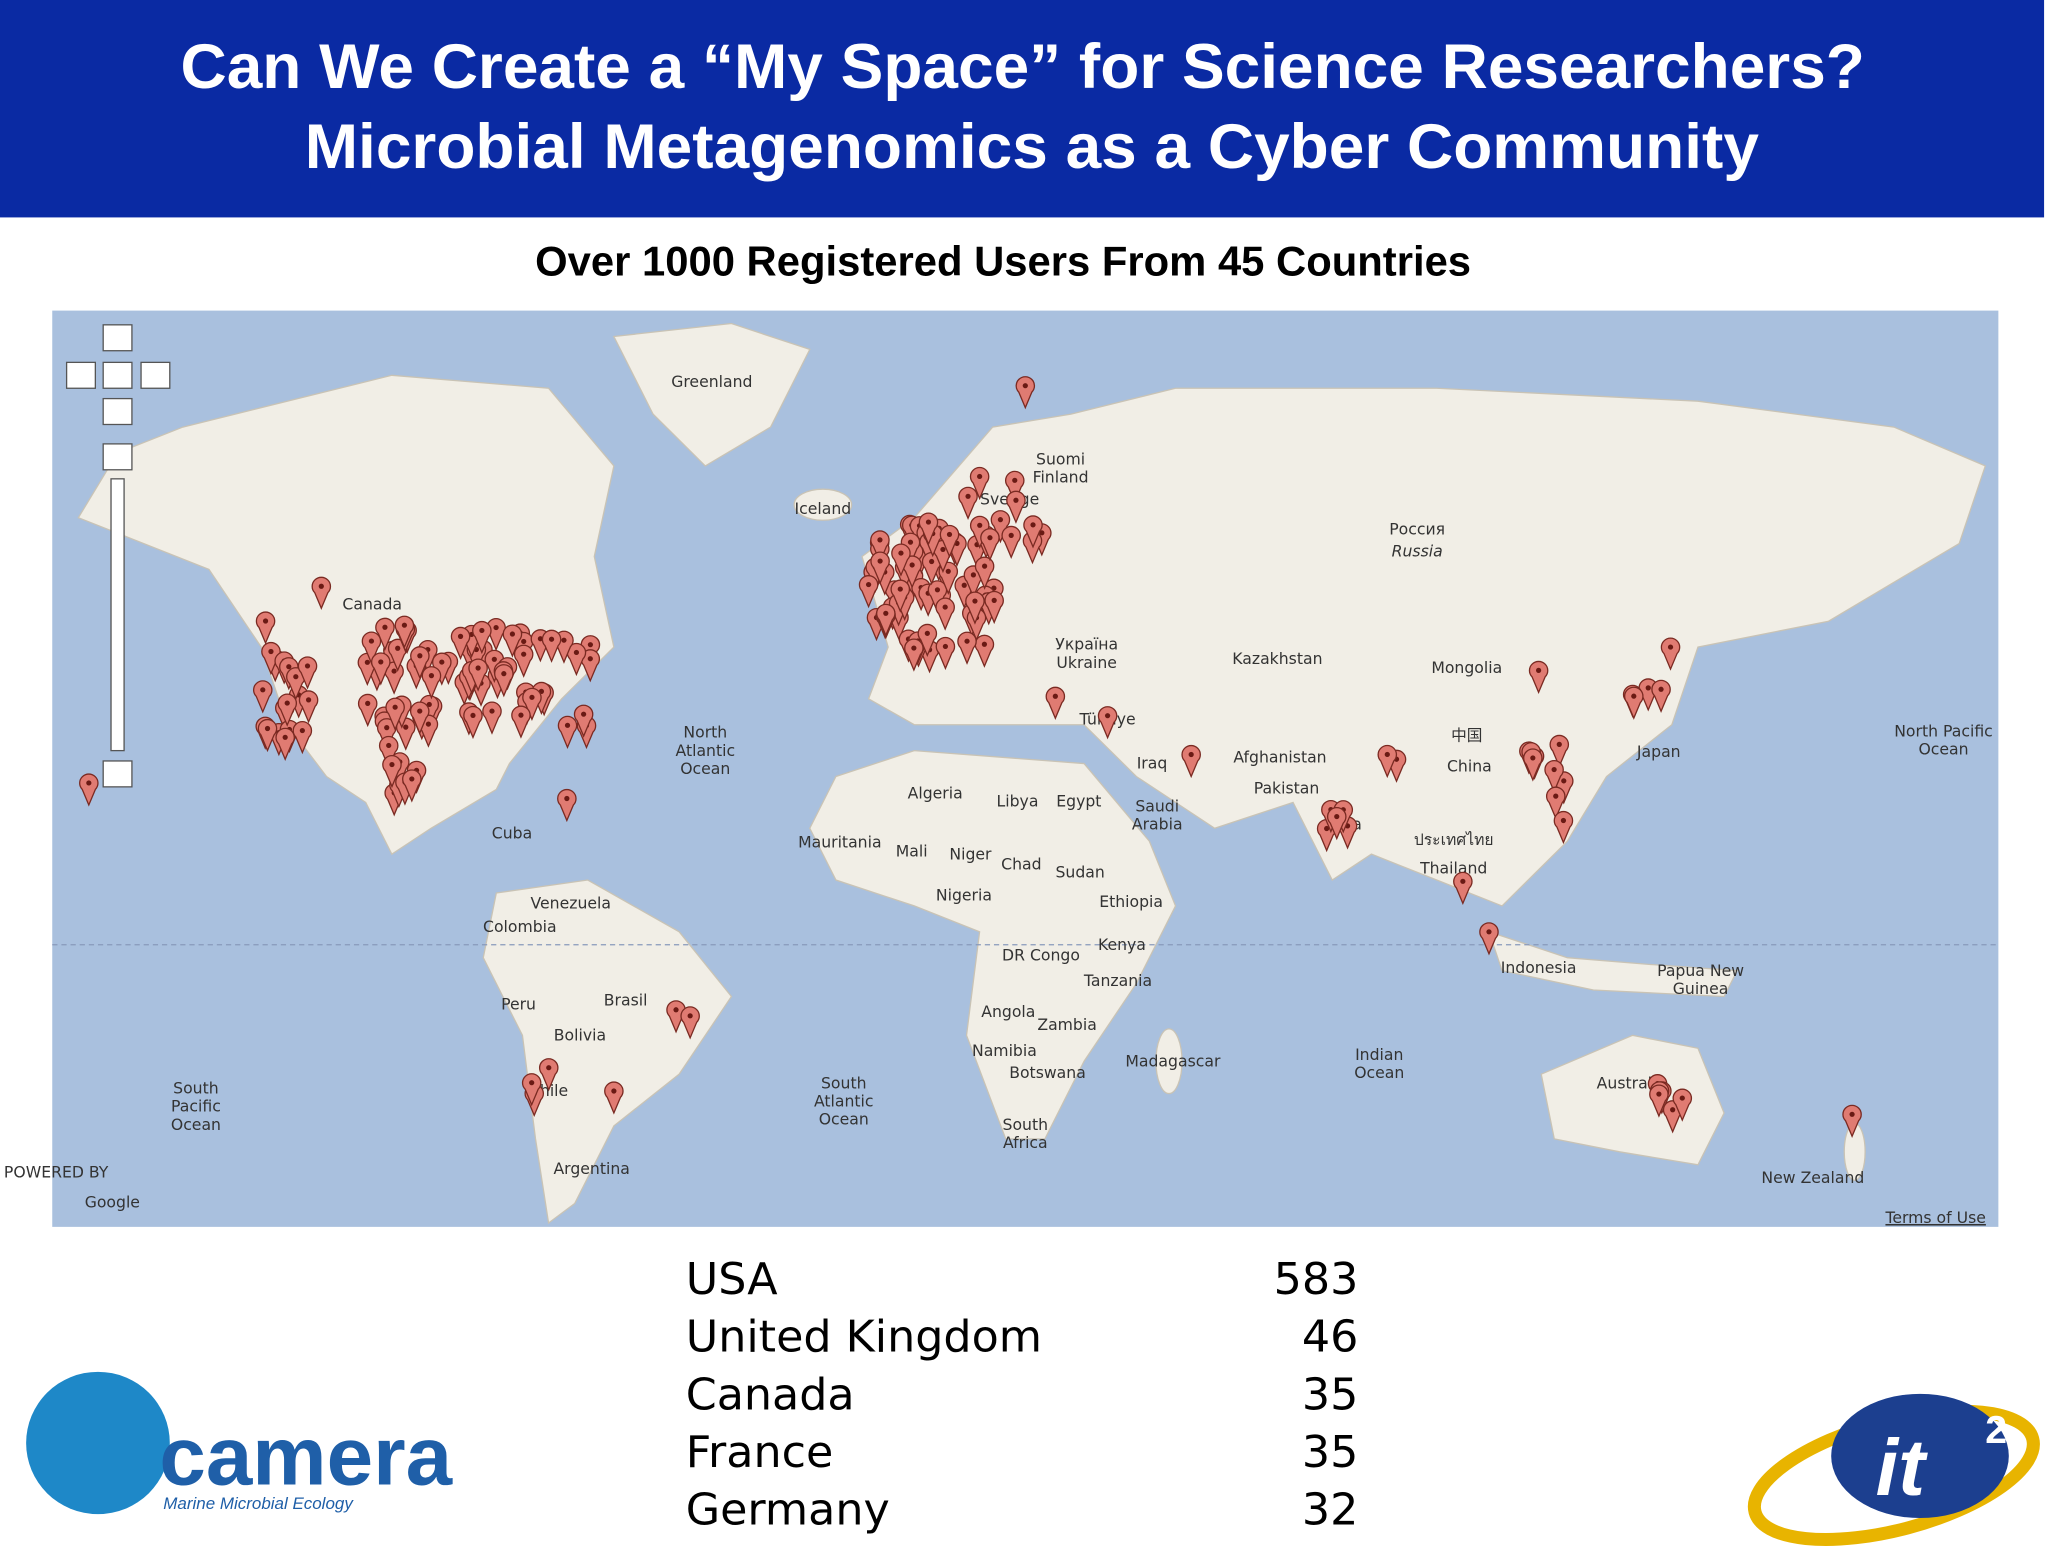  I want to click on map-label: Pakistan, so click(1287, 788).